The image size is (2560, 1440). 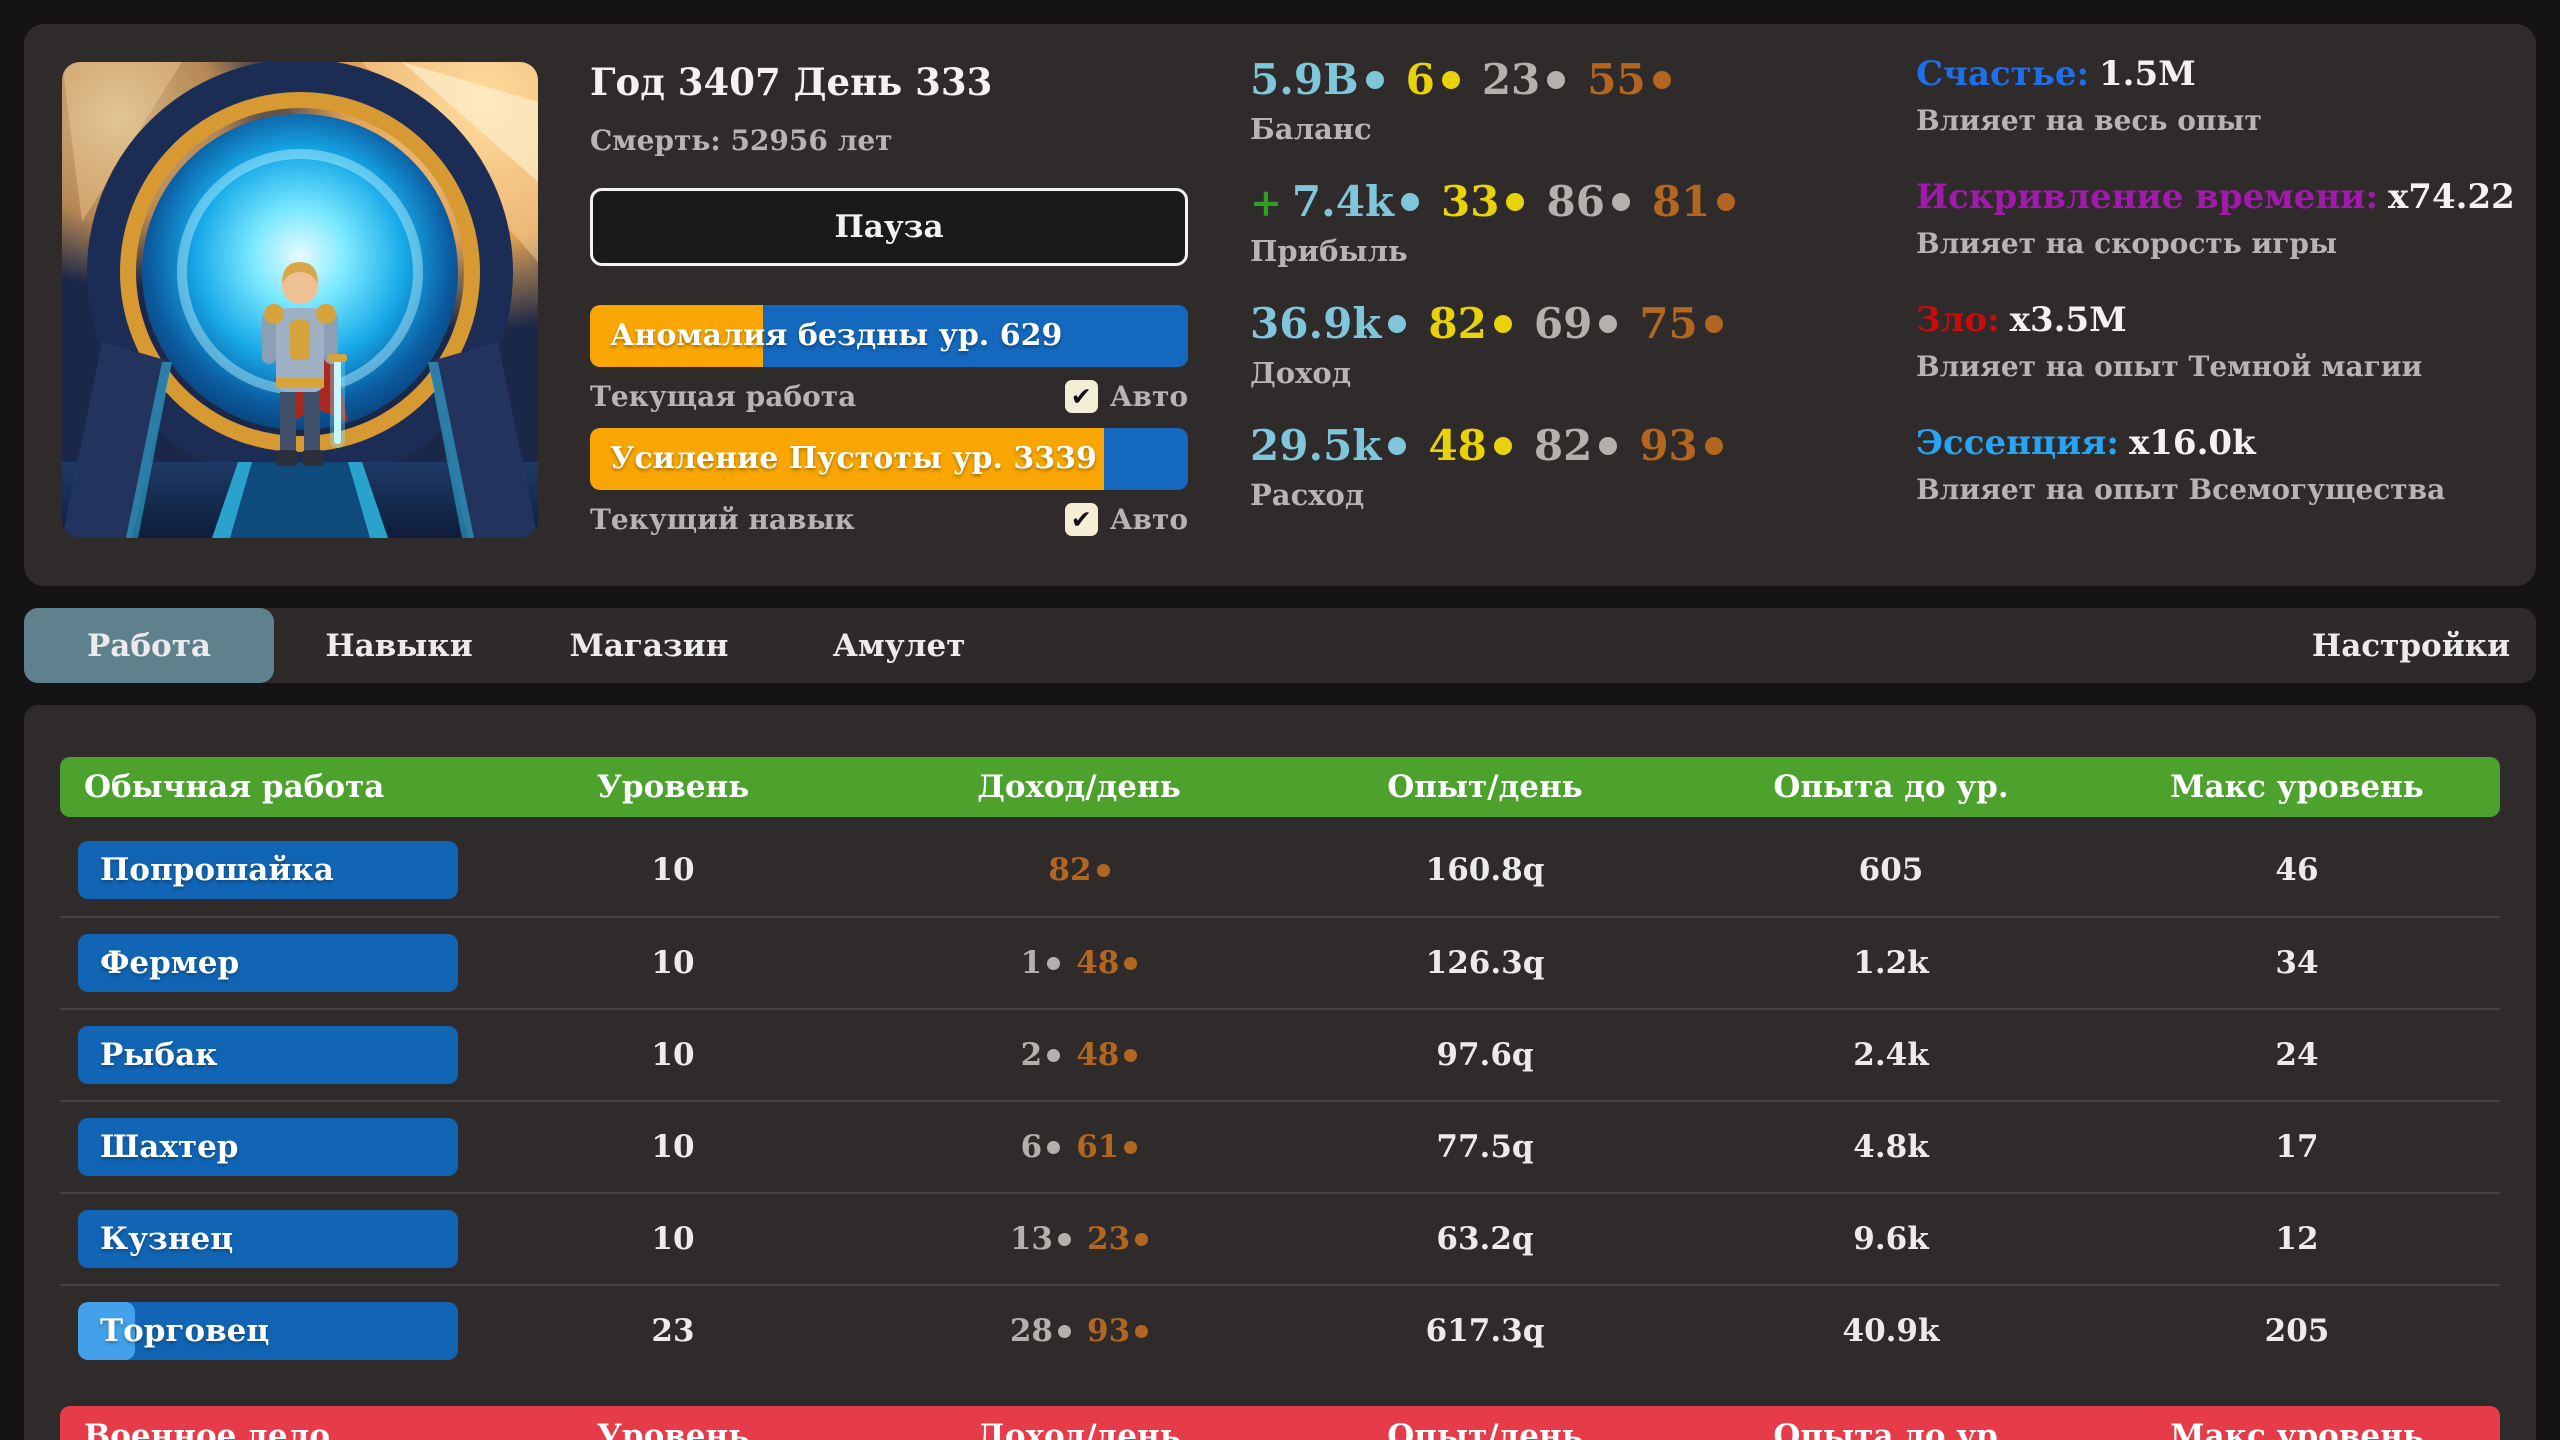 I want to click on currency-amount: 55, so click(x=1629, y=80).